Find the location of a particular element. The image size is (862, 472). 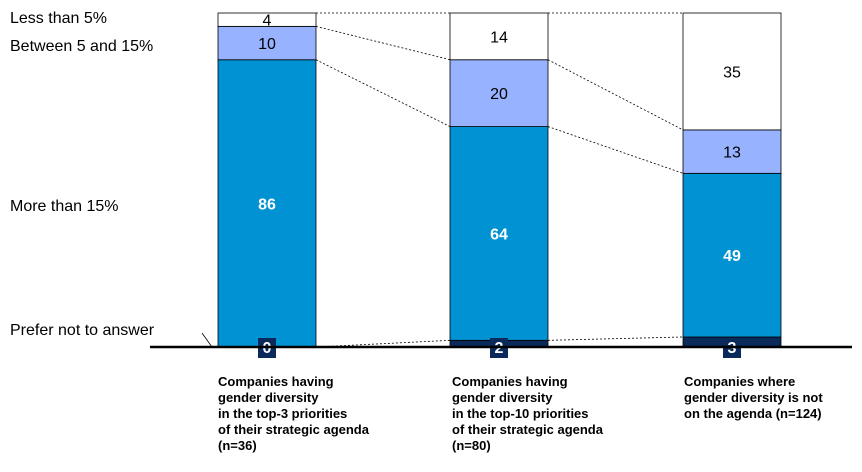

value-label: 2 is located at coordinates (499, 348).